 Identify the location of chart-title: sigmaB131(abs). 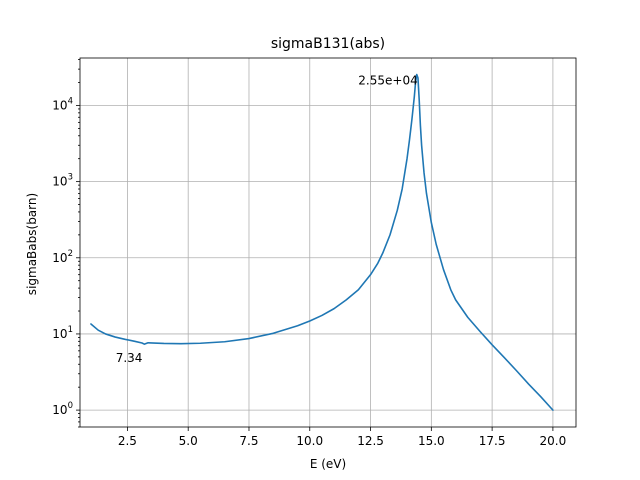
(328, 44).